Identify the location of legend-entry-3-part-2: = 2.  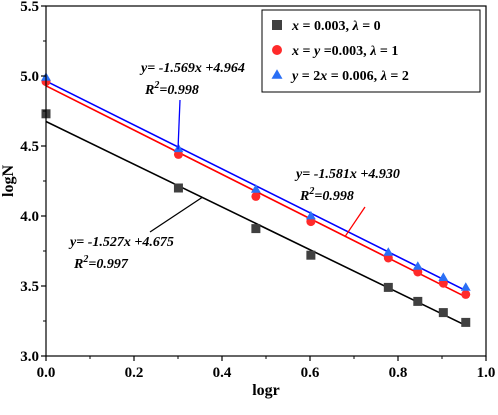
(309, 76).